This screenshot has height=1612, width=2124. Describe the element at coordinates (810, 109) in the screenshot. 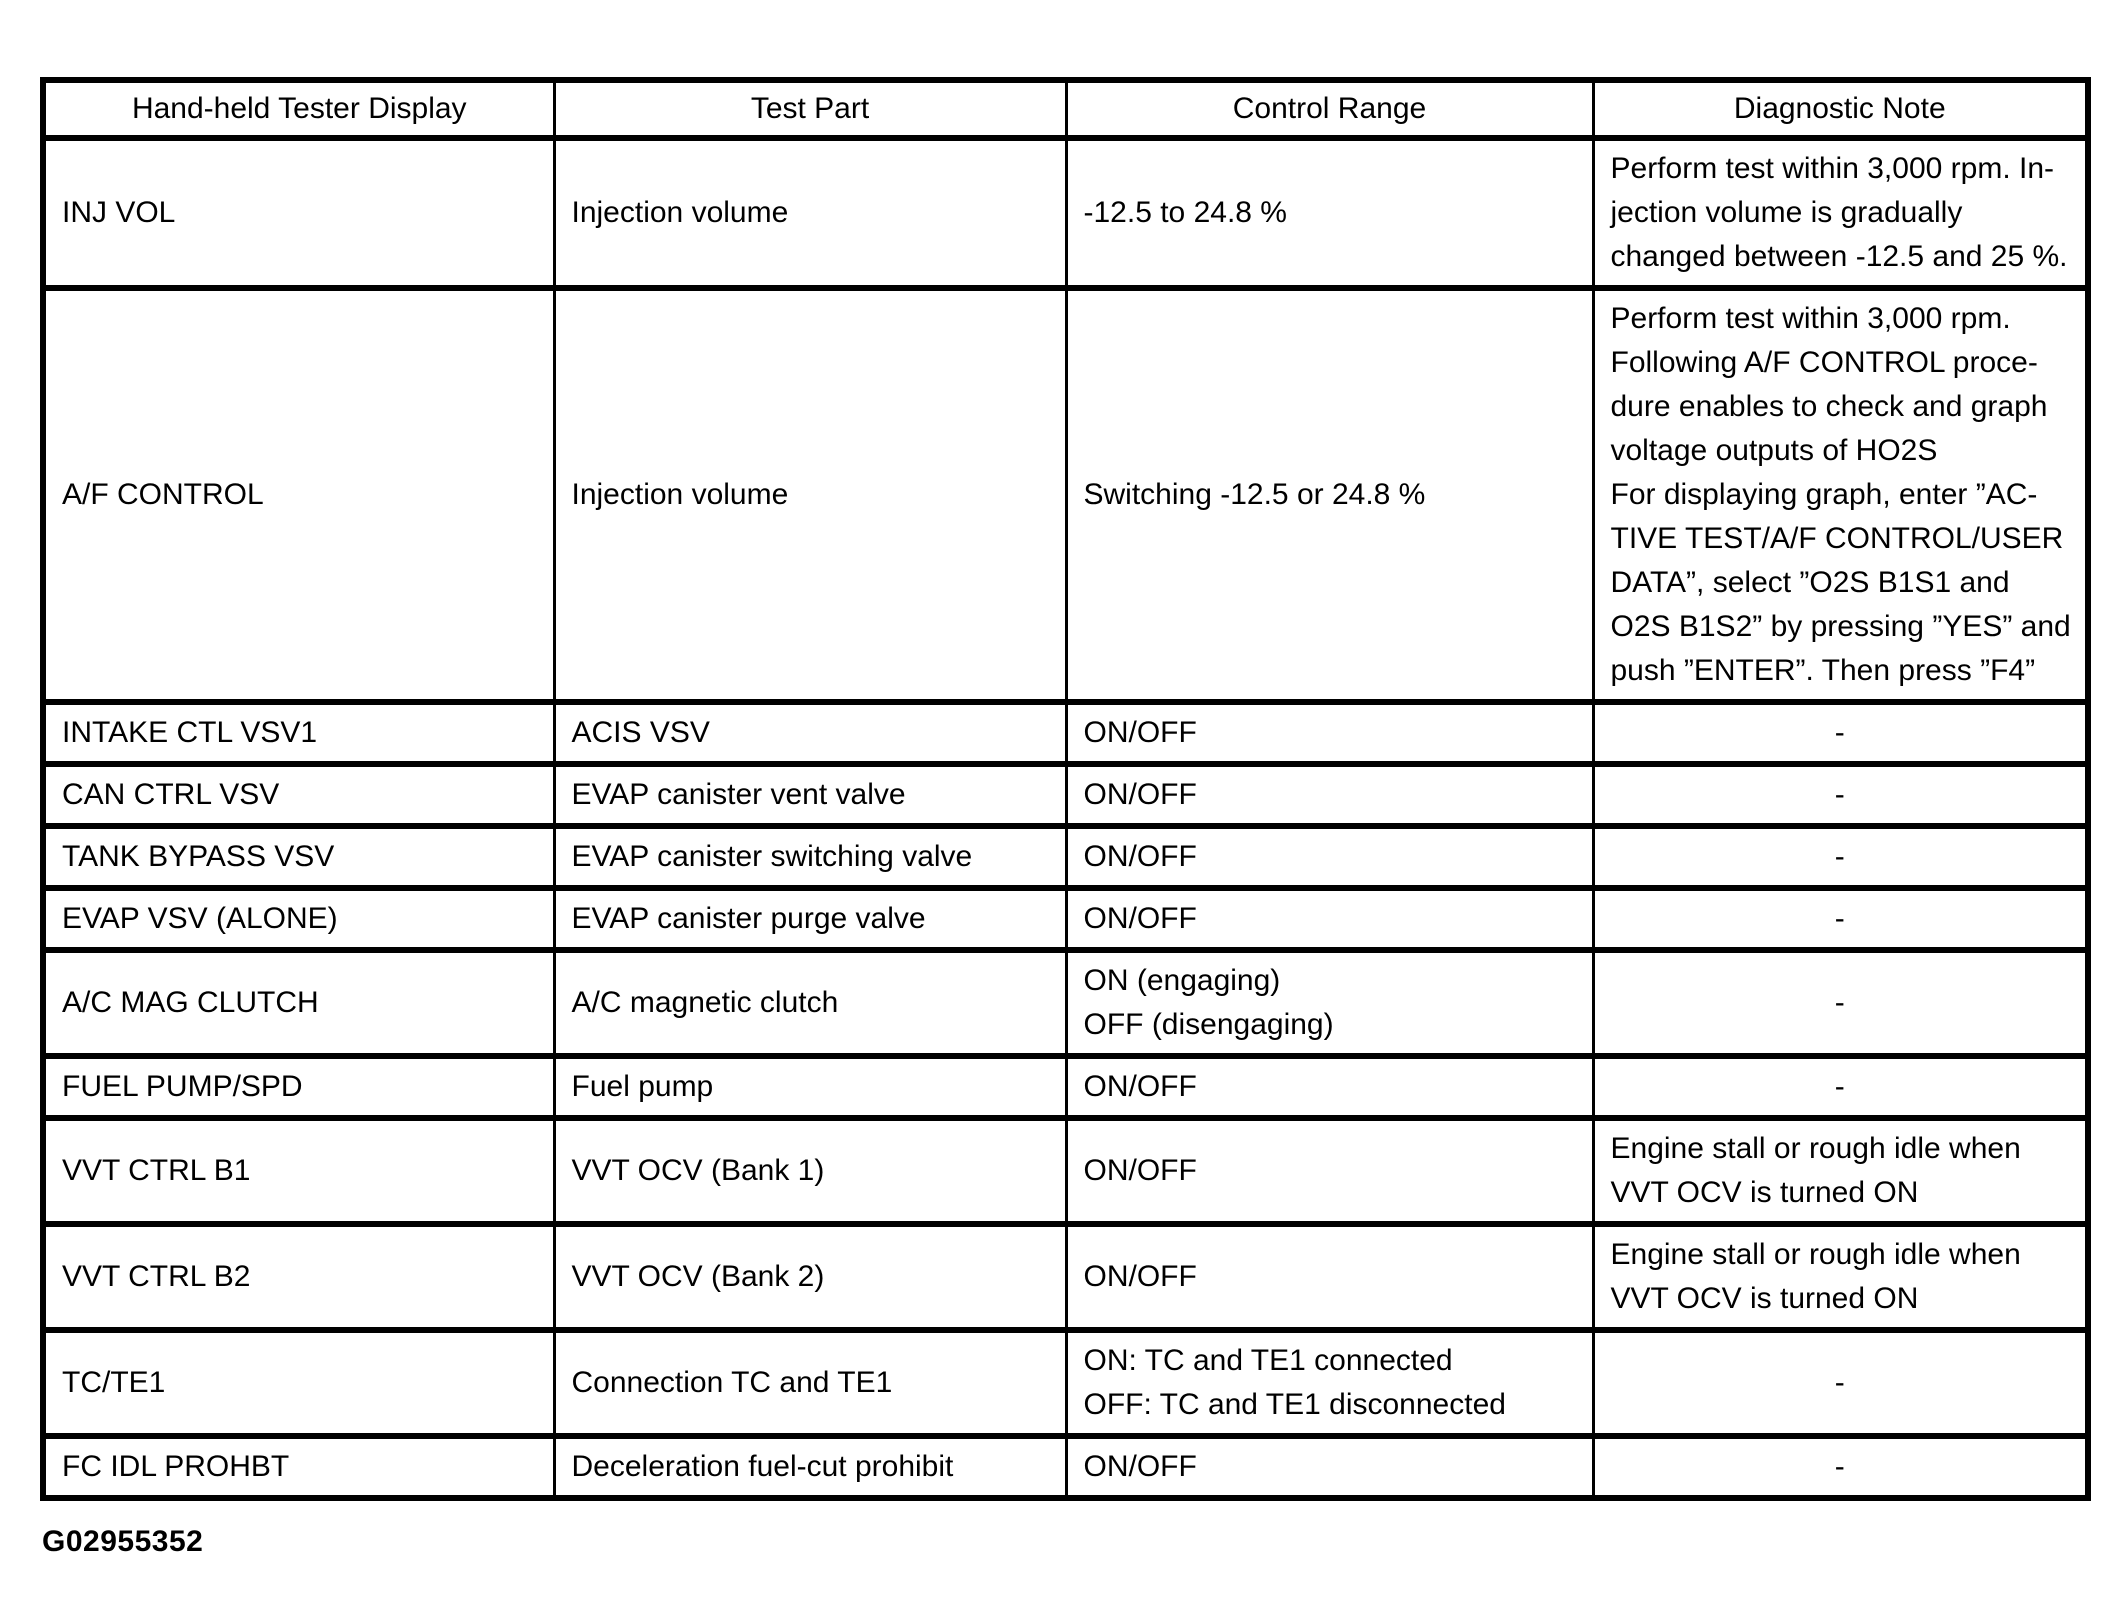

I see `column-header-test-part: Test Part` at that location.